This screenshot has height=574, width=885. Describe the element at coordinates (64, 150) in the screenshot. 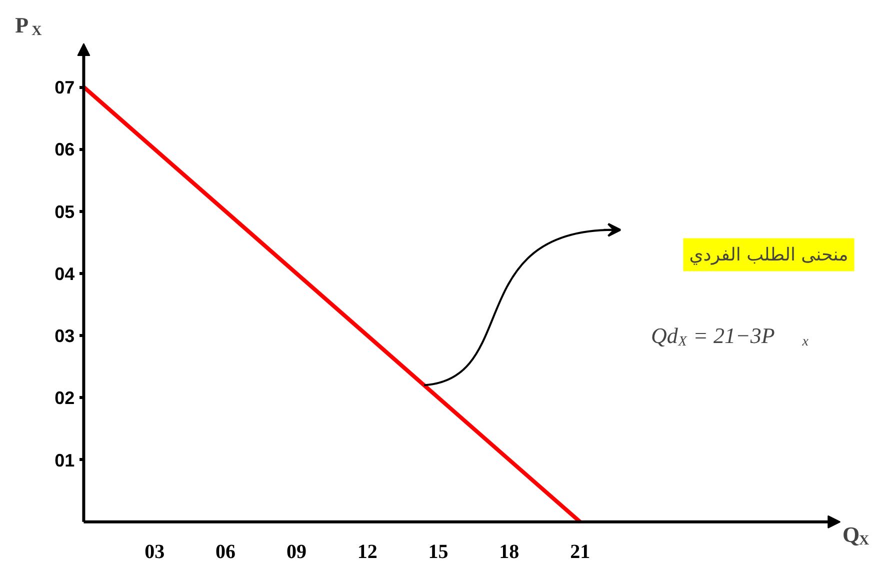

I see `y-tick-label: 06` at that location.